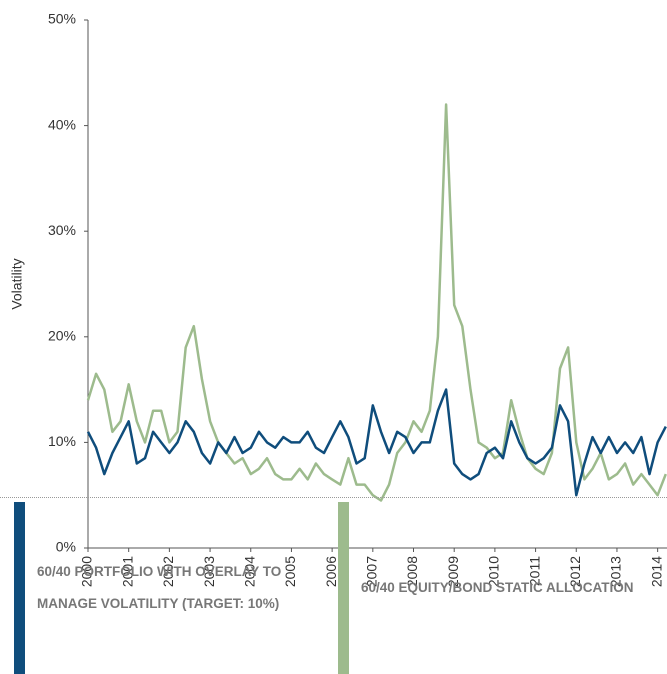  What do you see at coordinates (376, 442) in the screenshot?
I see `series-line` at bounding box center [376, 442].